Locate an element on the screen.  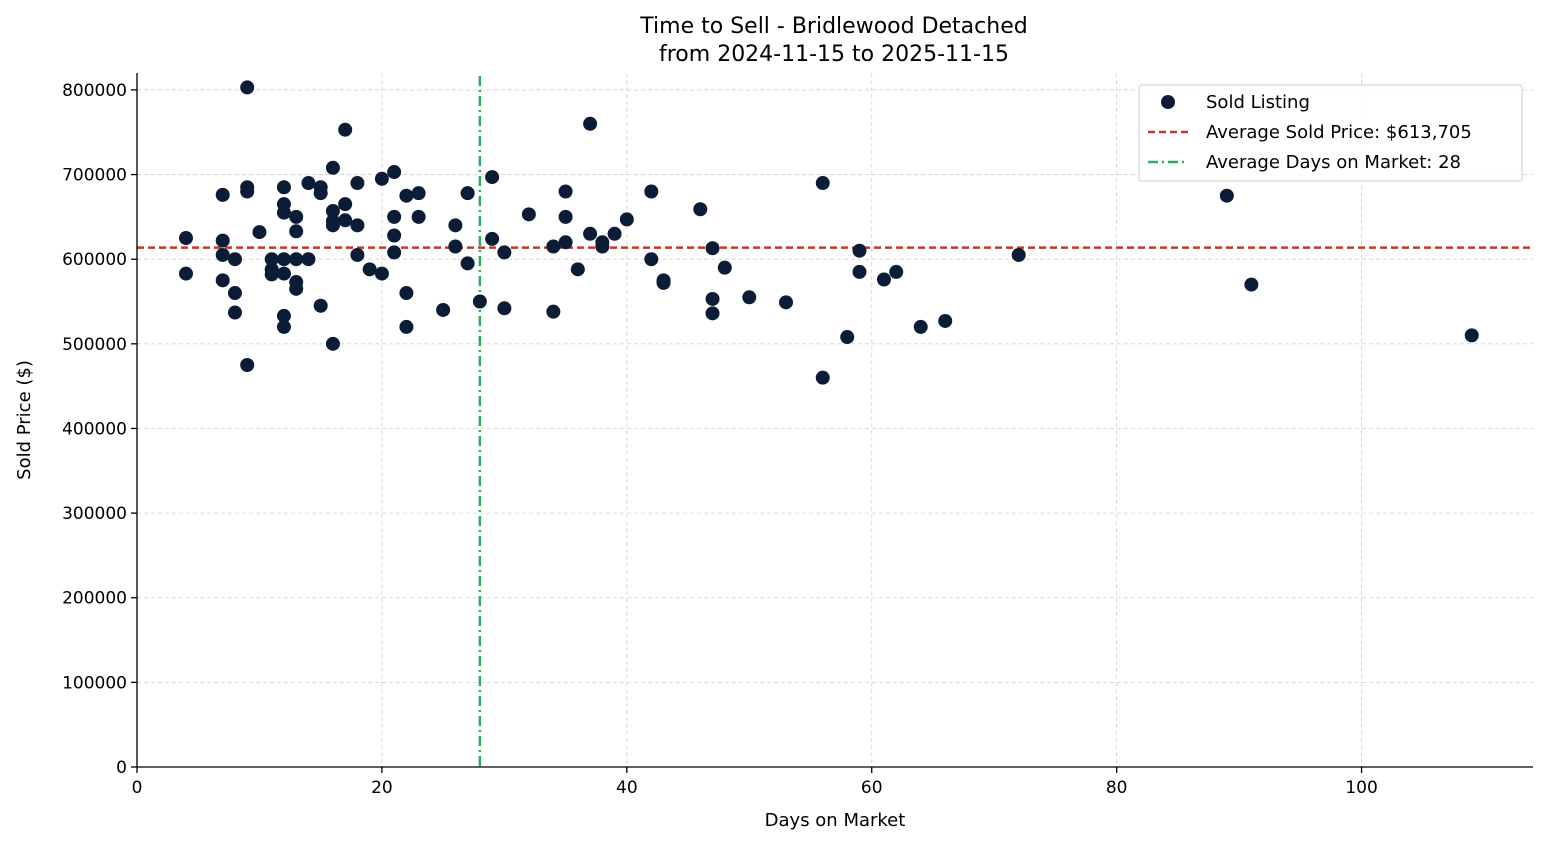
y-tick-label: 800000 is located at coordinates (94, 91).